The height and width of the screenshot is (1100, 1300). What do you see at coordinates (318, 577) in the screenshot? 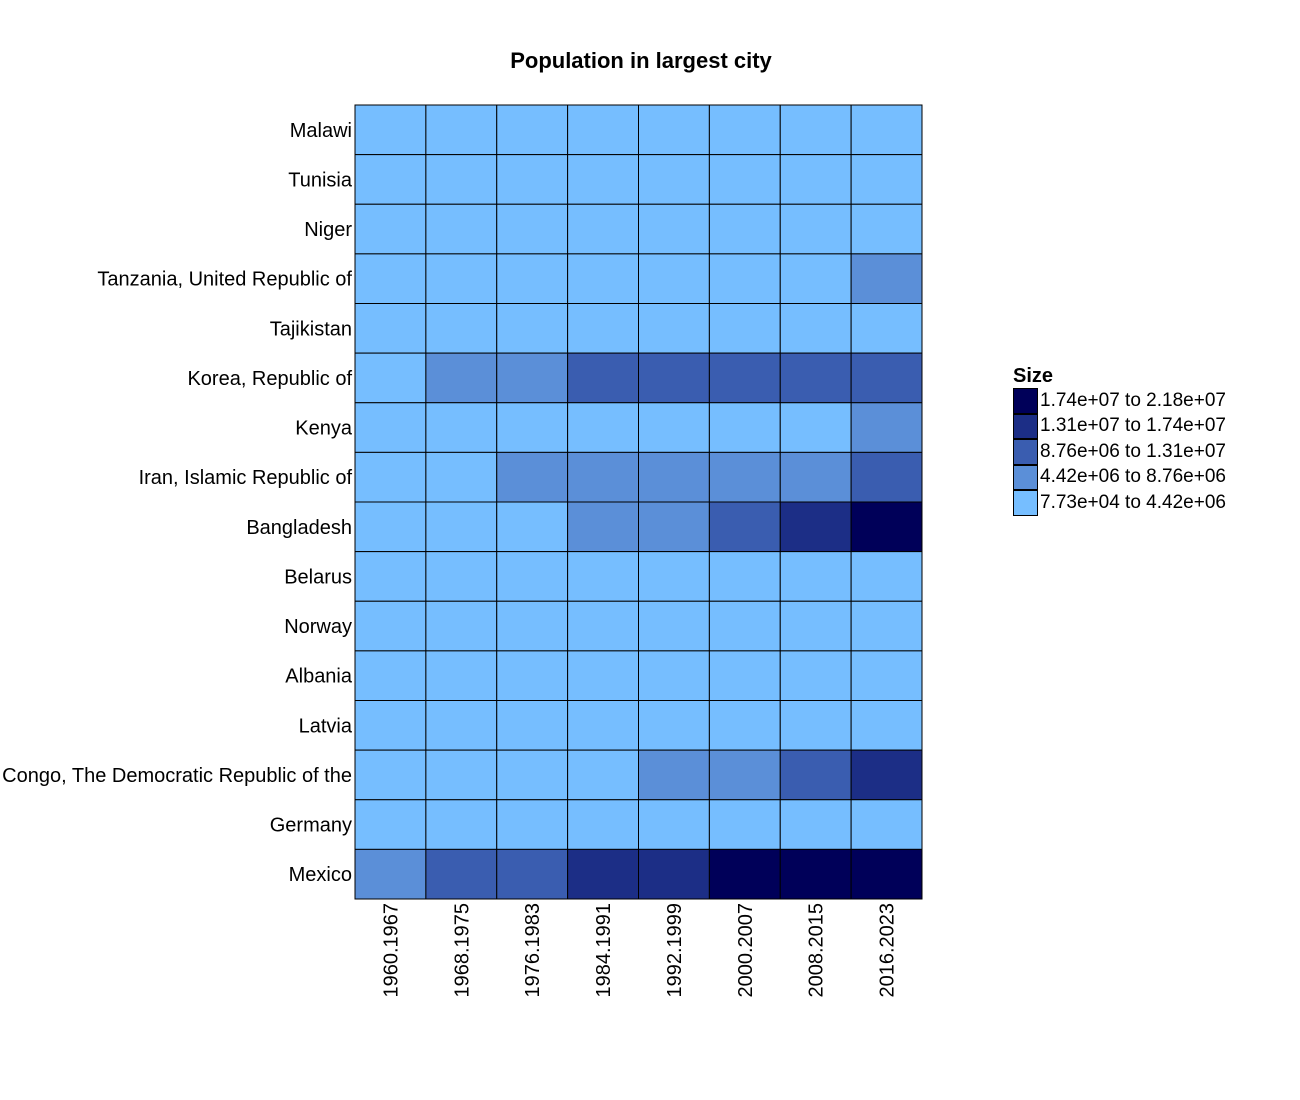
I see `y-tick-label: Belarus` at bounding box center [318, 577].